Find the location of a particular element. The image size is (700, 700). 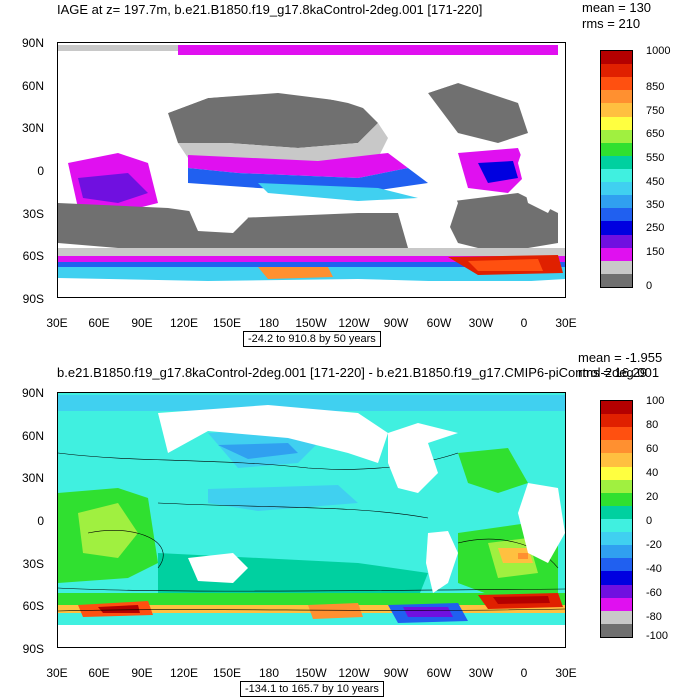

southern-green-band is located at coordinates (311, 599).